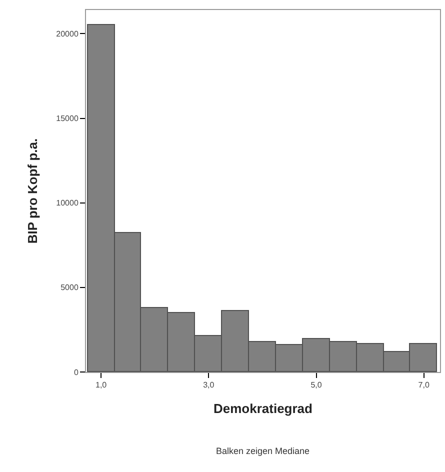  I want to click on x-axis-title: Demokratiegrad, so click(263, 408).